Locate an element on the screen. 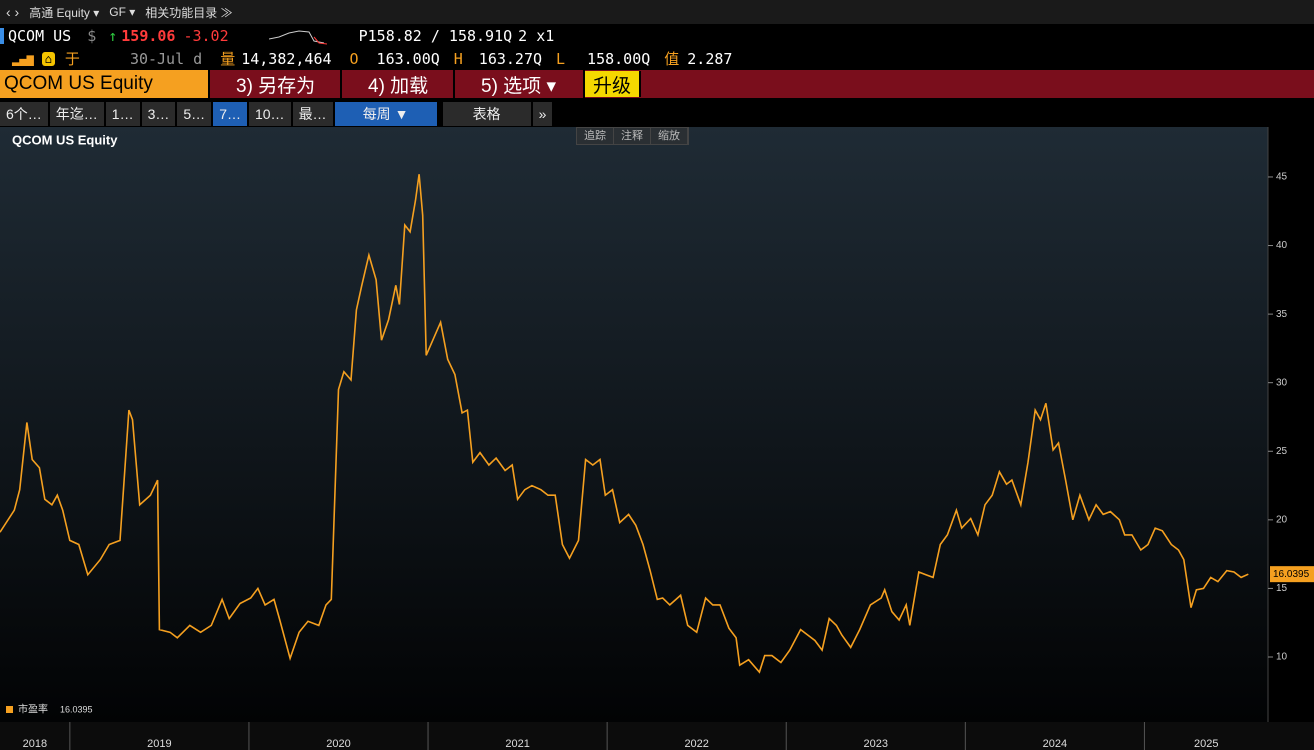 This screenshot has width=1314, height=750. code-menu: GF ▾ is located at coordinates (122, 12).